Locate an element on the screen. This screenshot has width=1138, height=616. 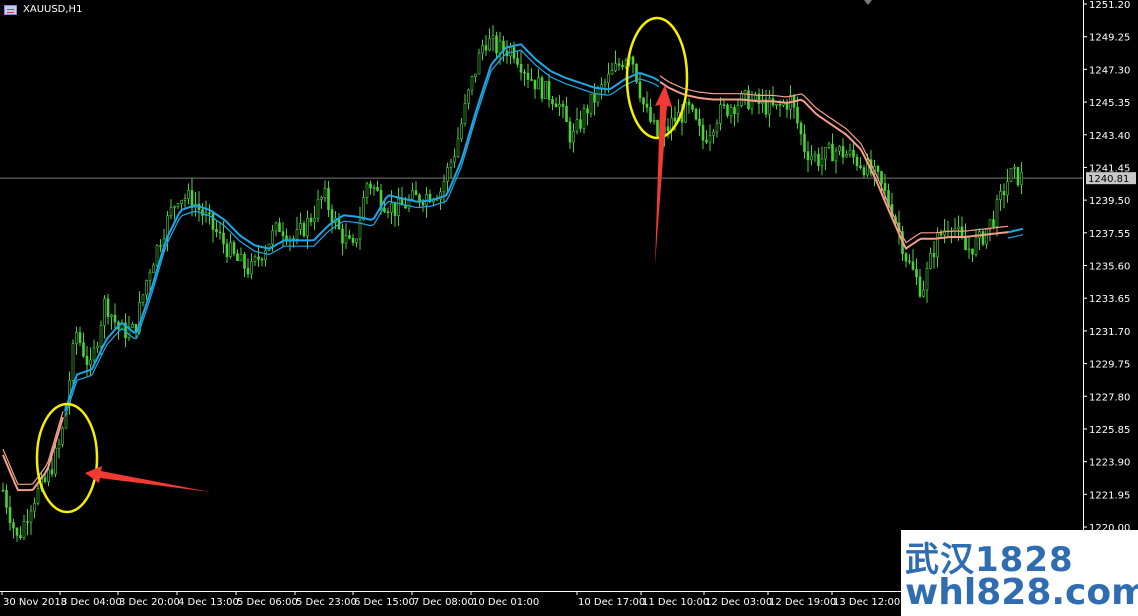
y-tick-label: 1229.75 is located at coordinates (1109, 365).